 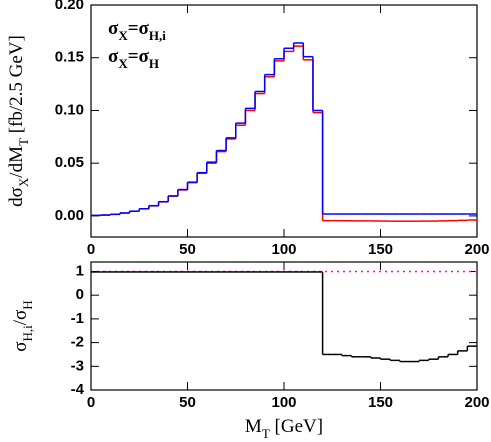 I want to click on y-axis-label: σH,i/σH, so click(x=22, y=325).